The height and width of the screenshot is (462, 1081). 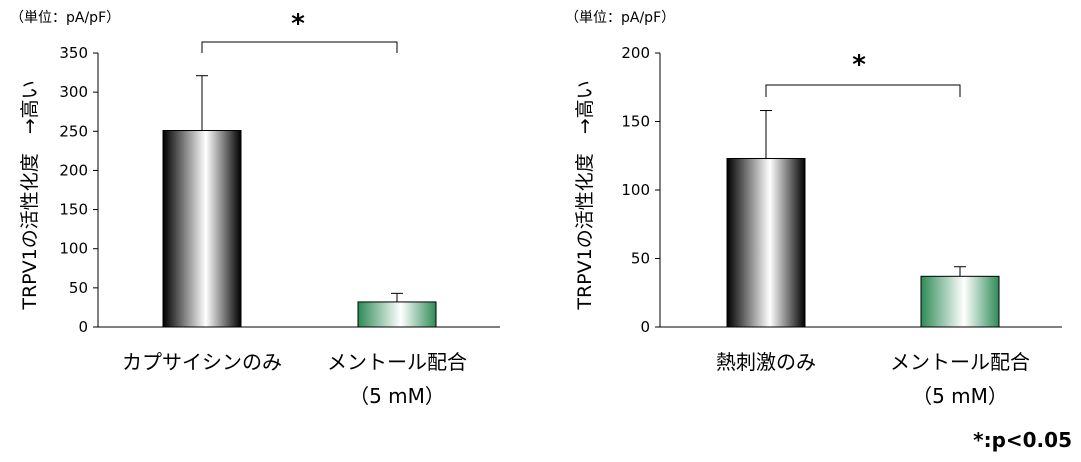 I want to click on y-tick-labels: 0 50 100 150 200, so click(x=640, y=190).